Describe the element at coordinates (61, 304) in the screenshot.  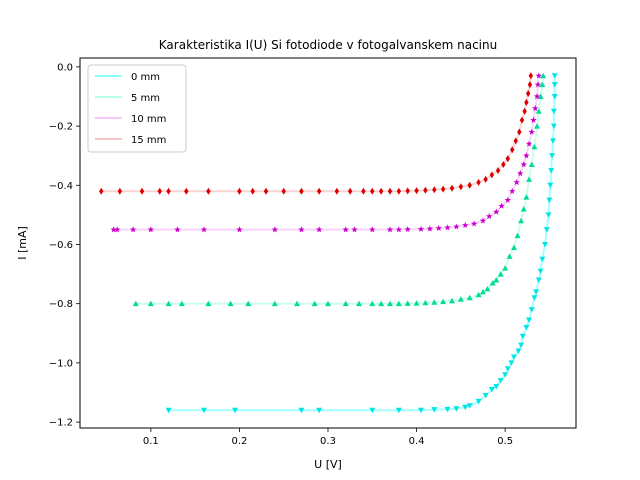
I see `y-tick-label: −0.8` at that location.